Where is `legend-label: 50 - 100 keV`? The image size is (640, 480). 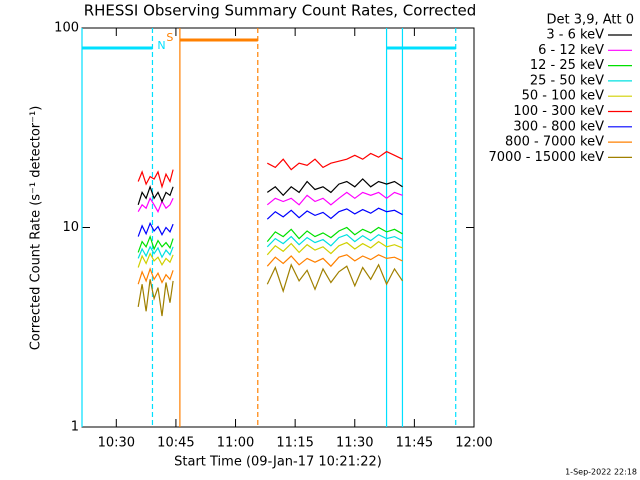
legend-label: 50 - 100 keV is located at coordinates (563, 96).